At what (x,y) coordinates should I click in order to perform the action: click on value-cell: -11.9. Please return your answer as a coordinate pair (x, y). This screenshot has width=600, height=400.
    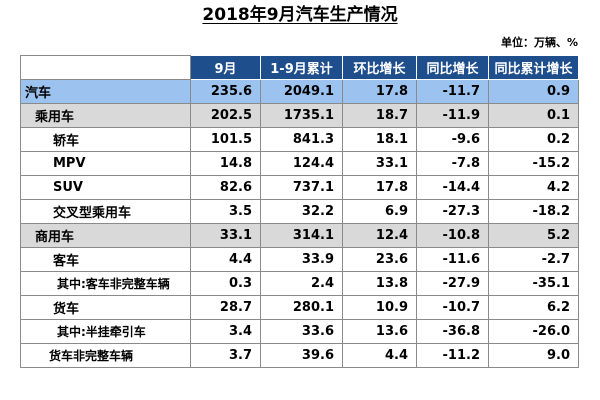
    Looking at the image, I should click on (452, 115).